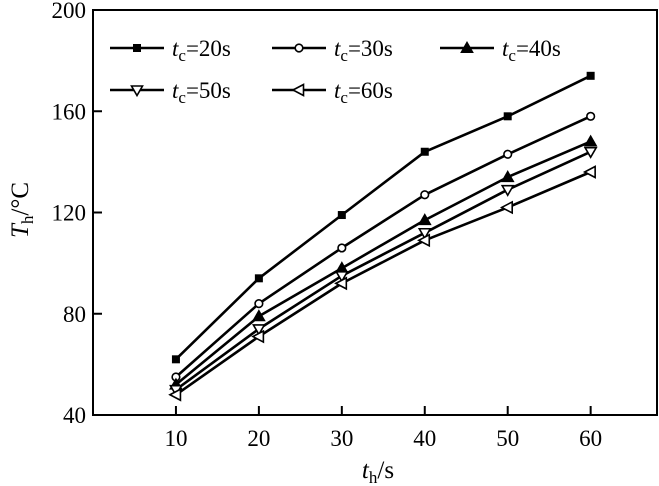 Image resolution: width=659 pixels, height=486 pixels. Describe the element at coordinates (175, 438) in the screenshot. I see `x-tick-label: 10` at that location.